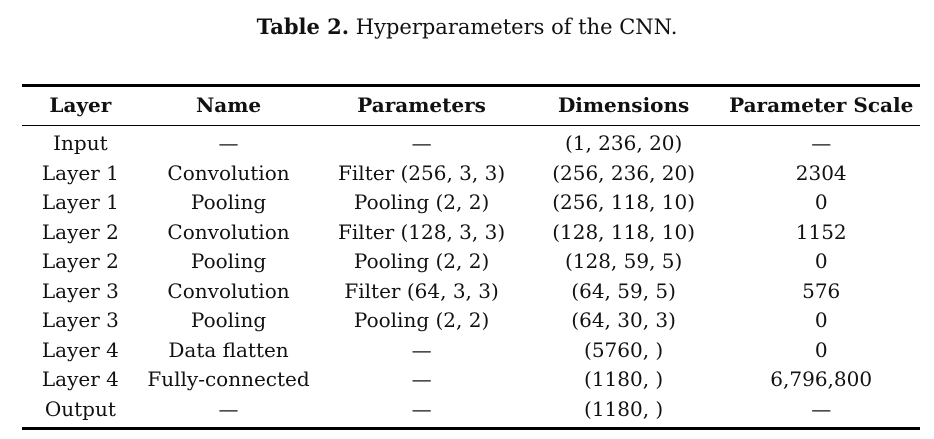 This screenshot has width=934, height=439. I want to click on header-cell-dimensions: Dimensions, so click(623, 105).